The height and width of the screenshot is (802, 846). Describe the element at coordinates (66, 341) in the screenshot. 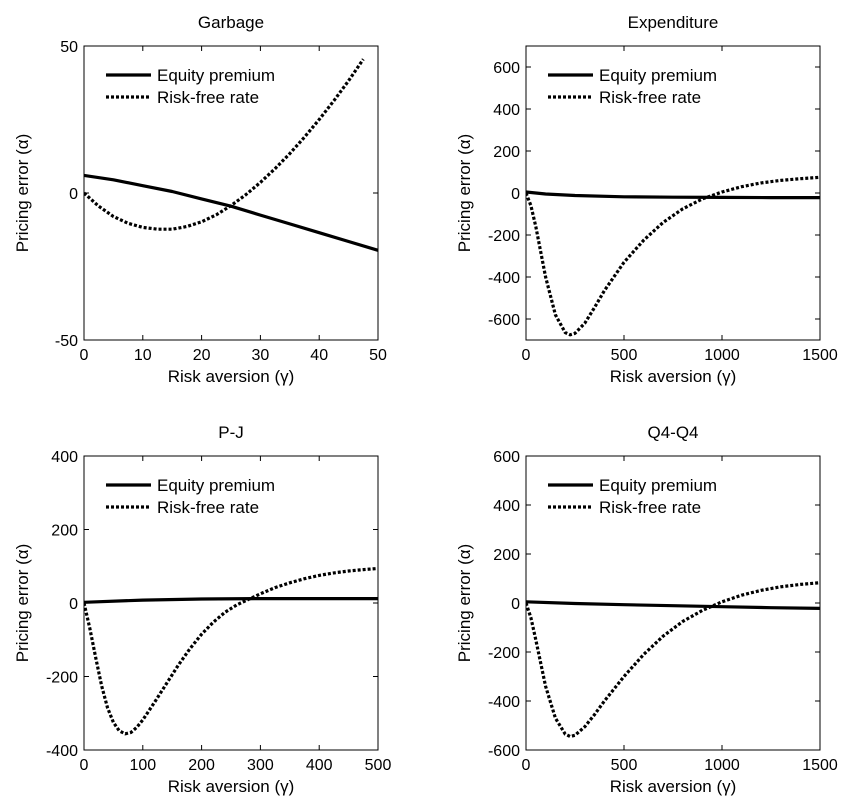

I see `y-tick-label: -50` at that location.